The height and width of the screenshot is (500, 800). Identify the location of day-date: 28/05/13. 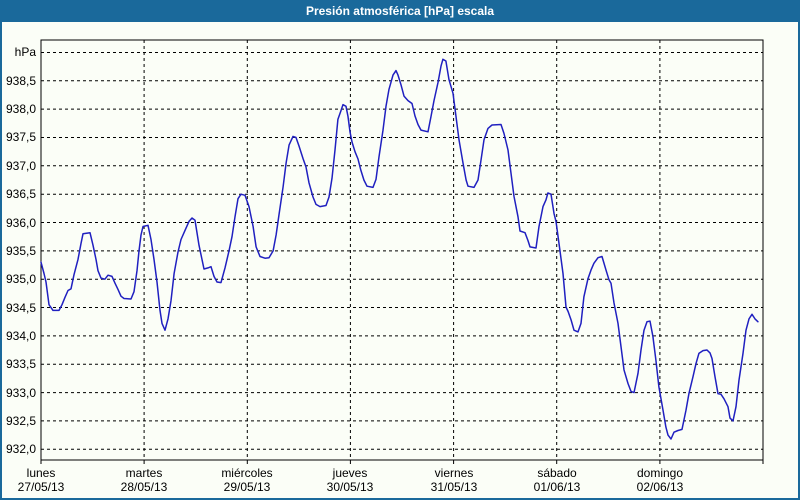
(144, 487).